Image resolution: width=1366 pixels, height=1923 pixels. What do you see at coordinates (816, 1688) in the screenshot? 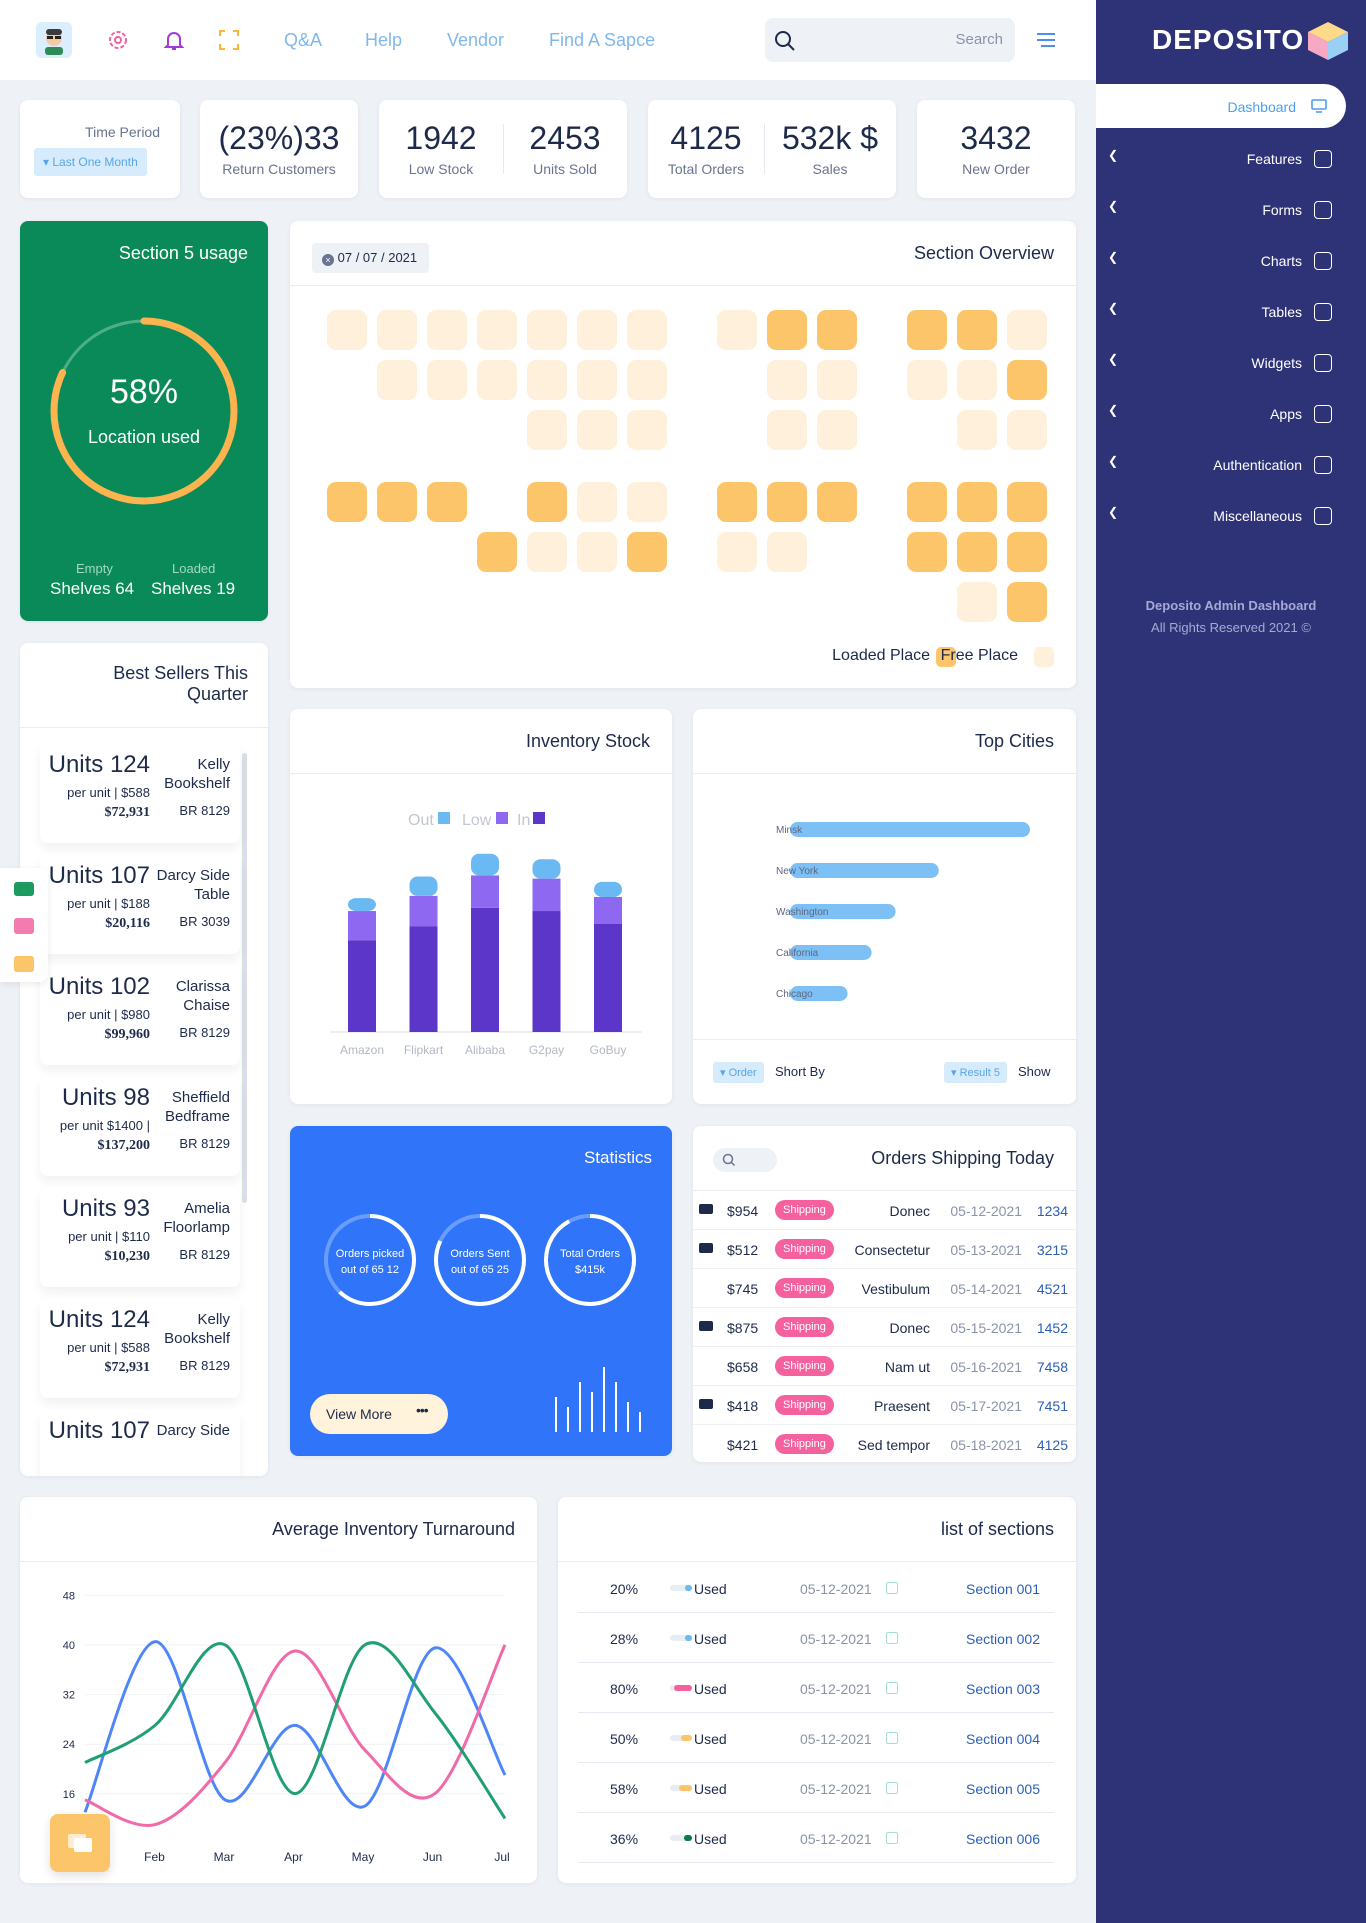
I see `section-row: 80% Used 05-12-2021 Section 003` at bounding box center [816, 1688].